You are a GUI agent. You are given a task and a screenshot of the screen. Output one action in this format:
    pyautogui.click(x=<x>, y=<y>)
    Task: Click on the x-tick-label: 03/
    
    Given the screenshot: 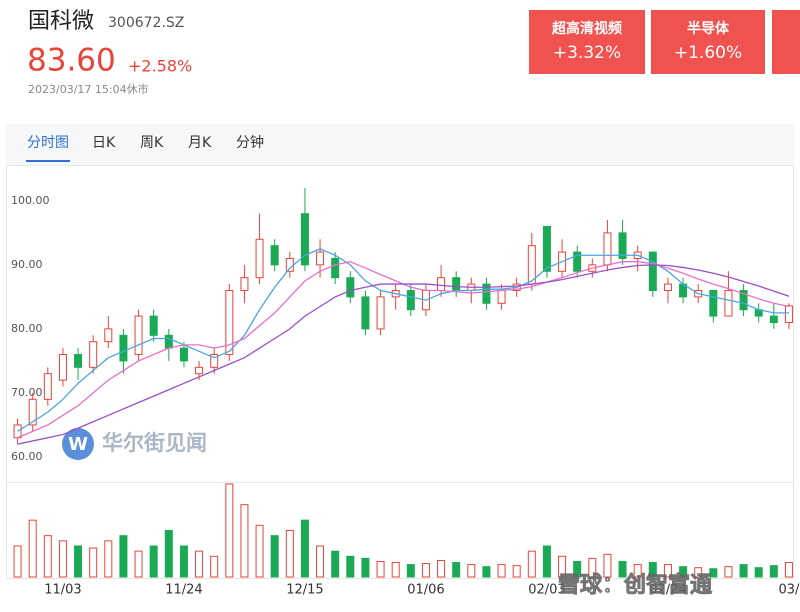 What is the action you would take?
    pyautogui.click(x=789, y=590)
    